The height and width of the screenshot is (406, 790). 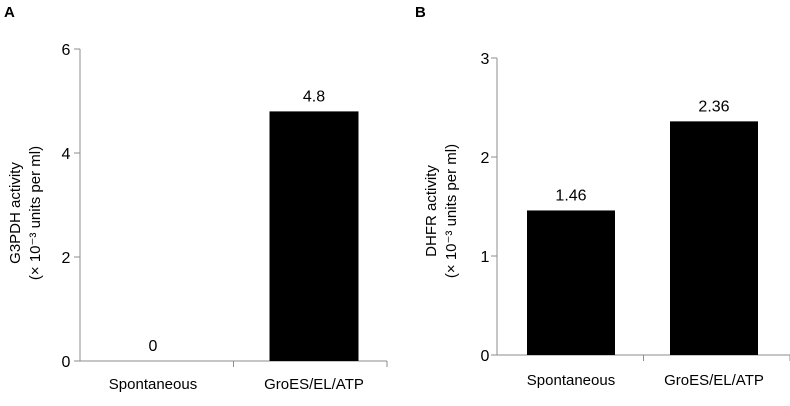 I want to click on y-axis-label-b-line2: (× 10⁻³ units per ml), so click(x=451, y=211).